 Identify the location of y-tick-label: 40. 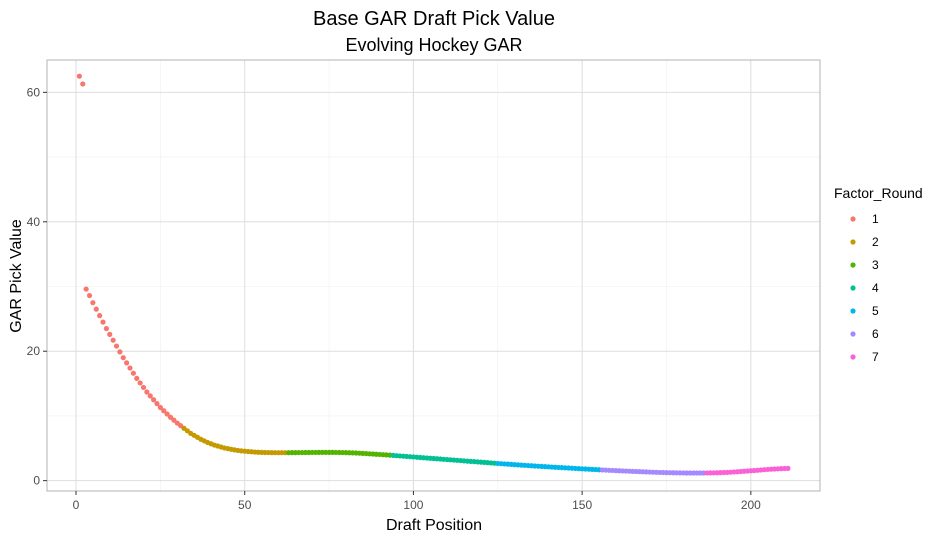
(34, 222).